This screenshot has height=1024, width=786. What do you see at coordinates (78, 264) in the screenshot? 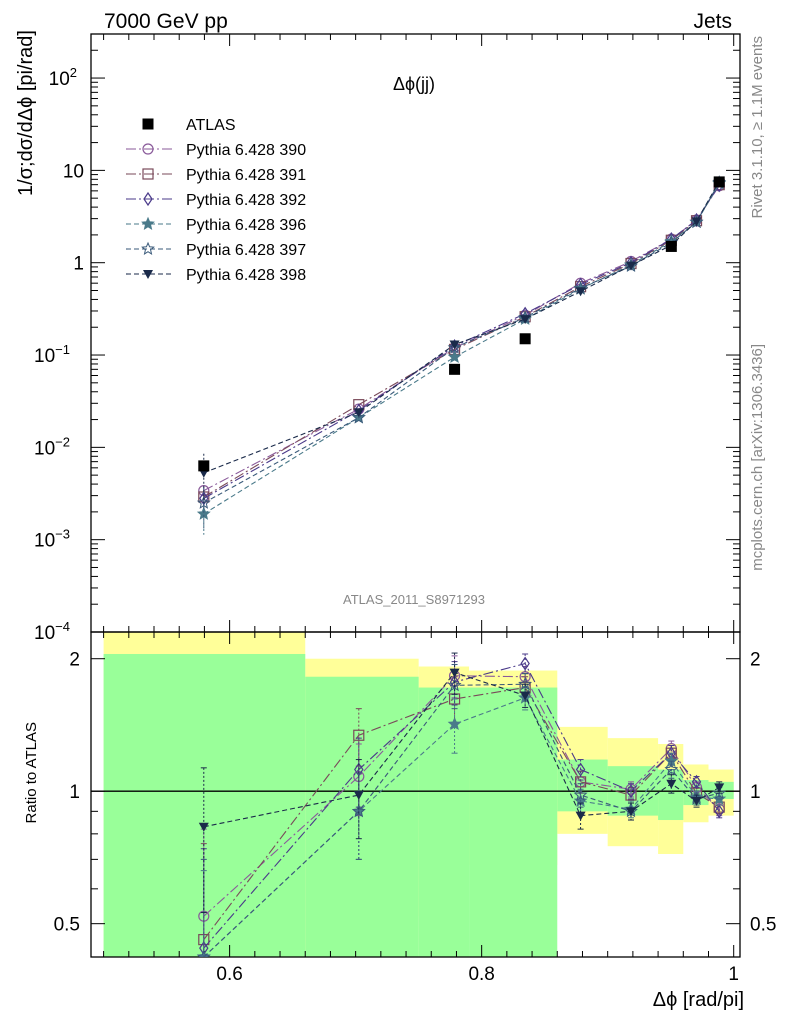
I see `y-tick-label: 1` at bounding box center [78, 264].